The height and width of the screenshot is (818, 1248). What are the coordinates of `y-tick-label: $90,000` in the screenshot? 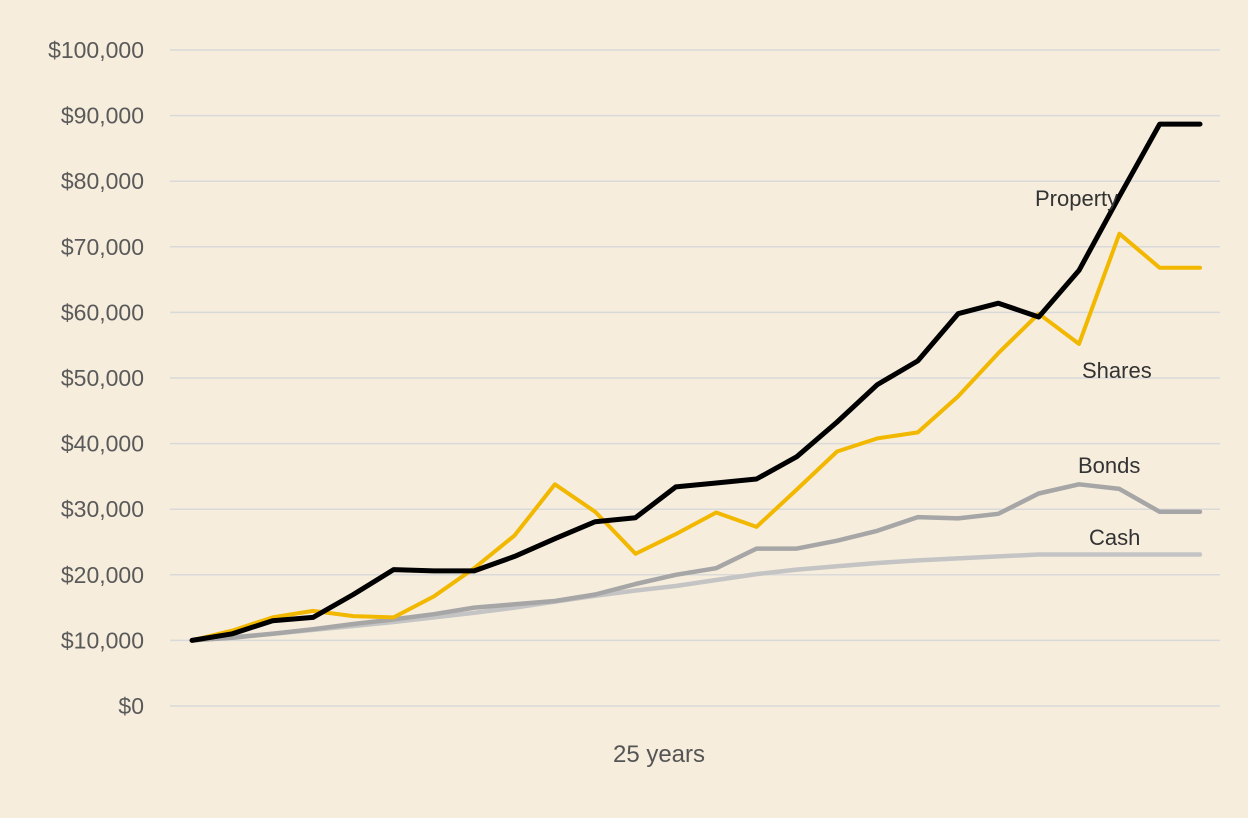 It's located at (102, 116).